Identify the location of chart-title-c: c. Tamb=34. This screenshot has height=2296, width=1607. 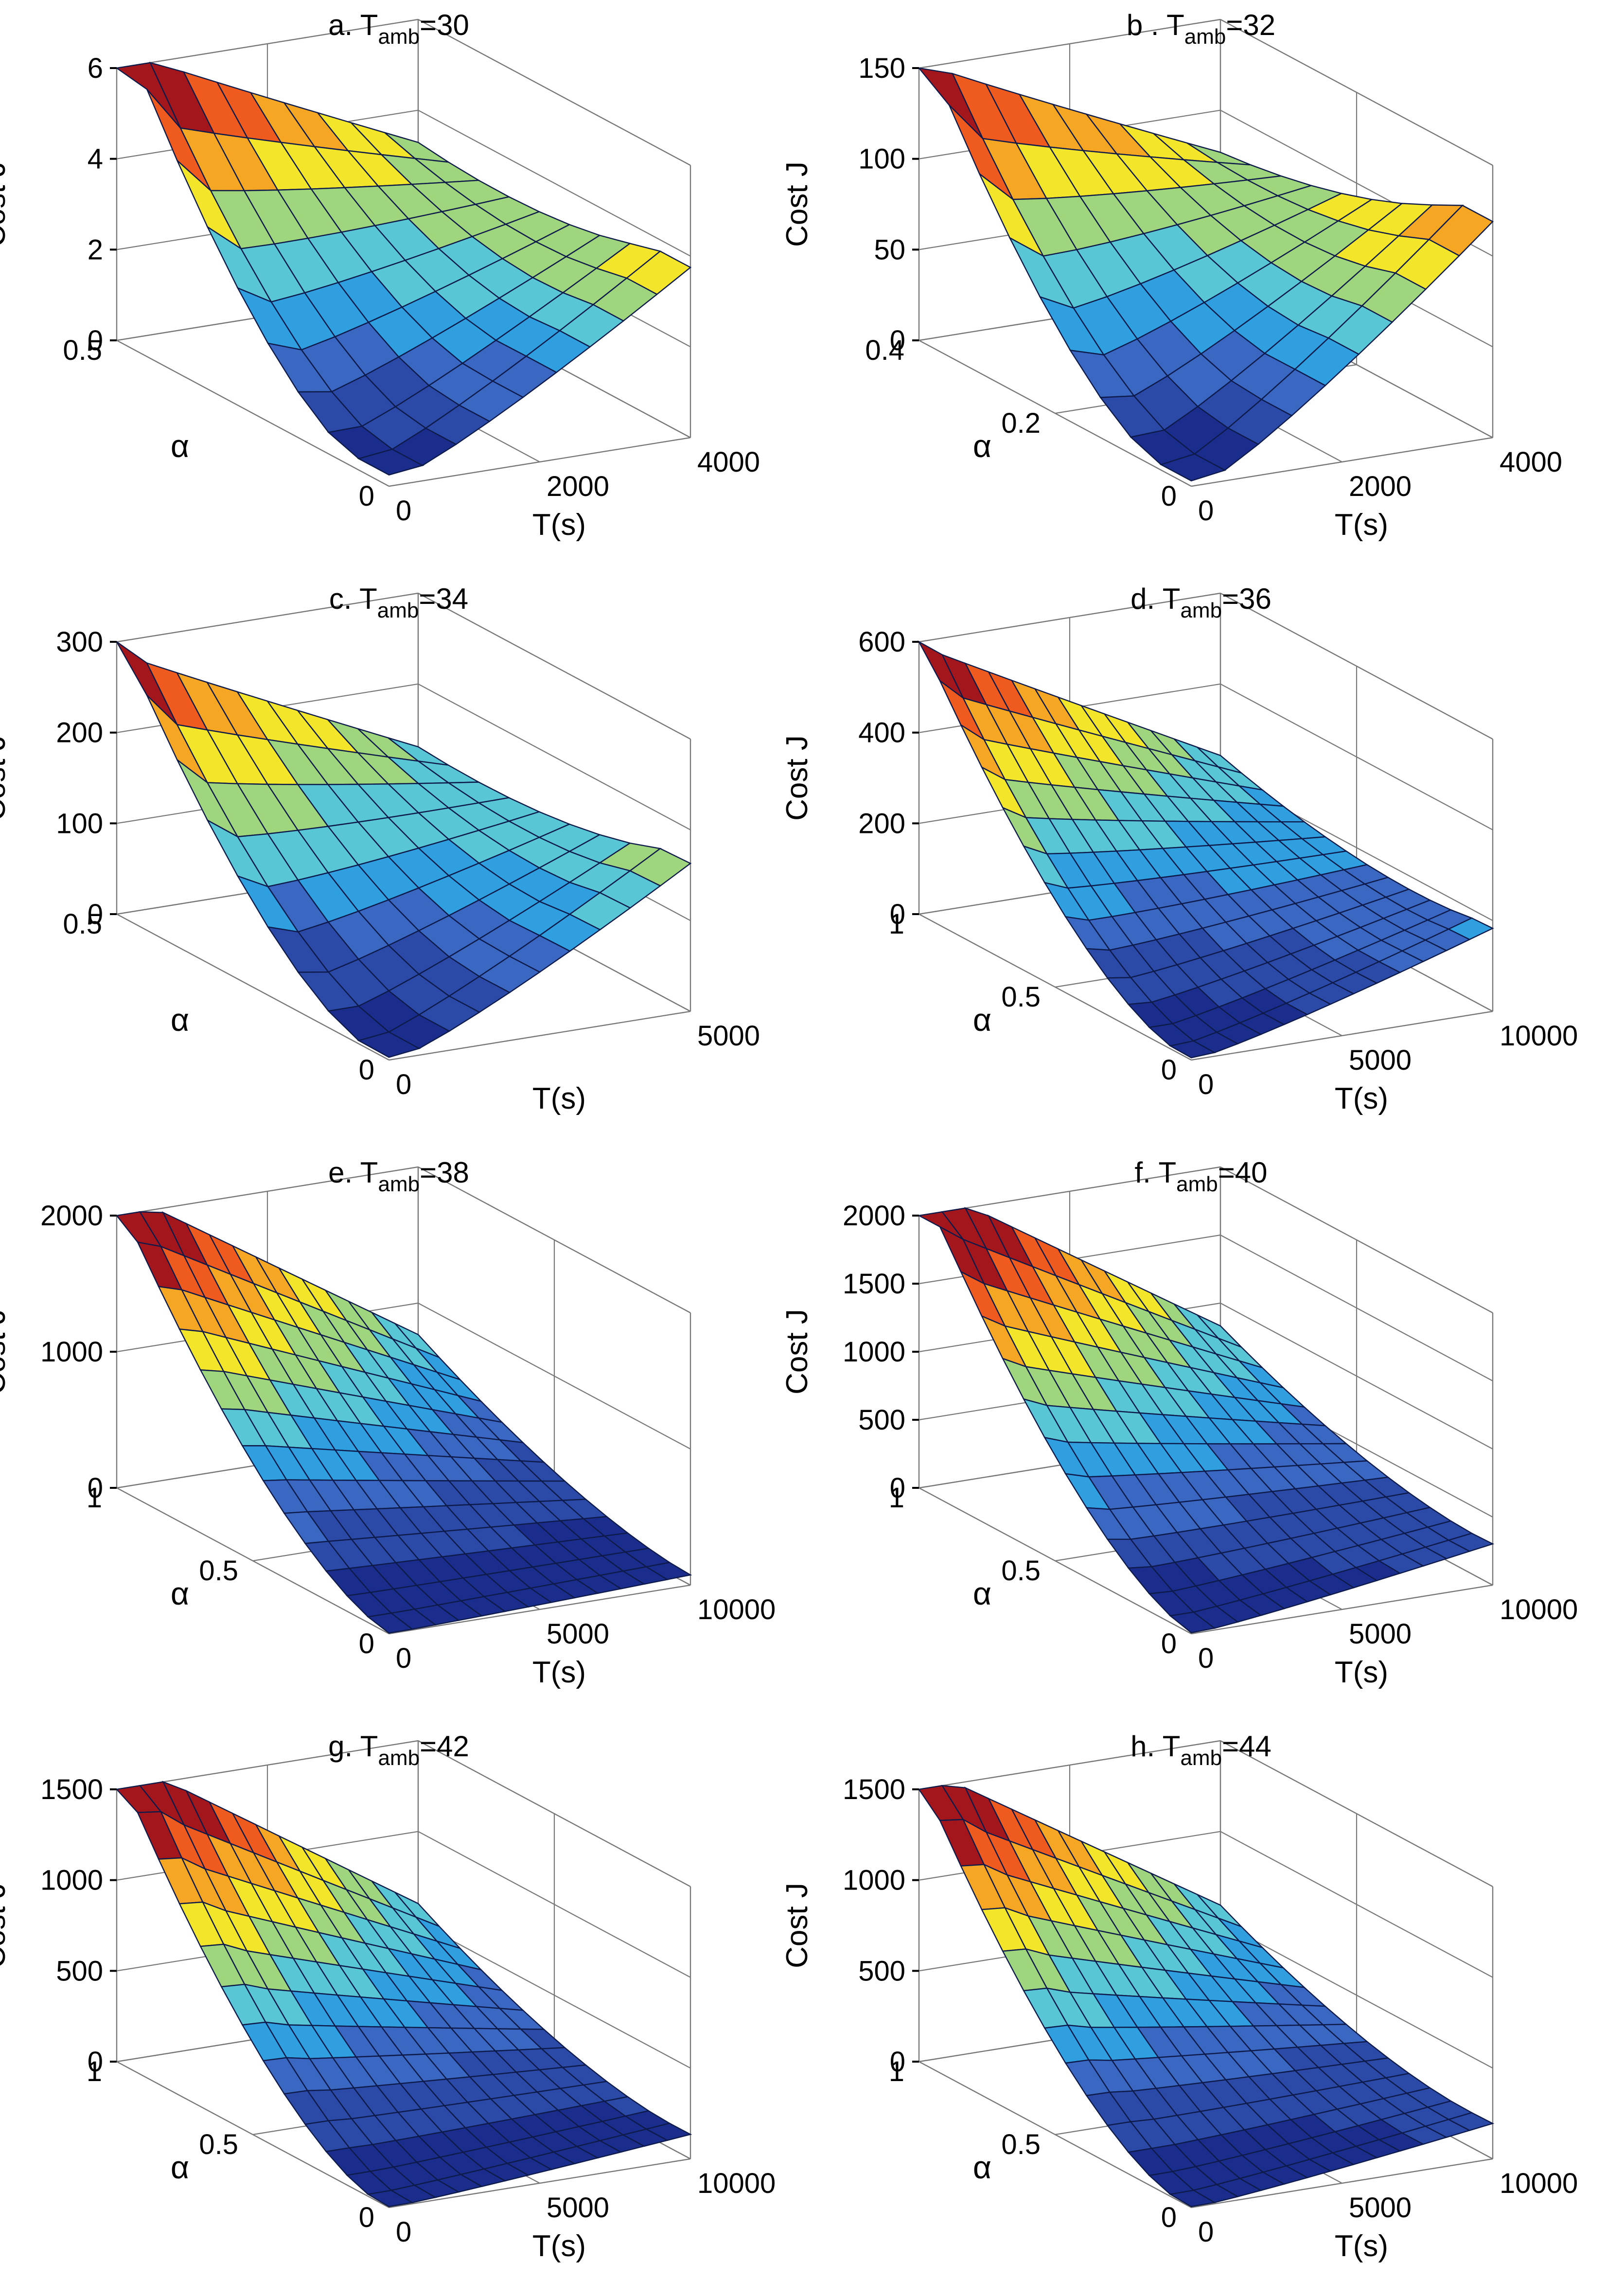
(398, 602).